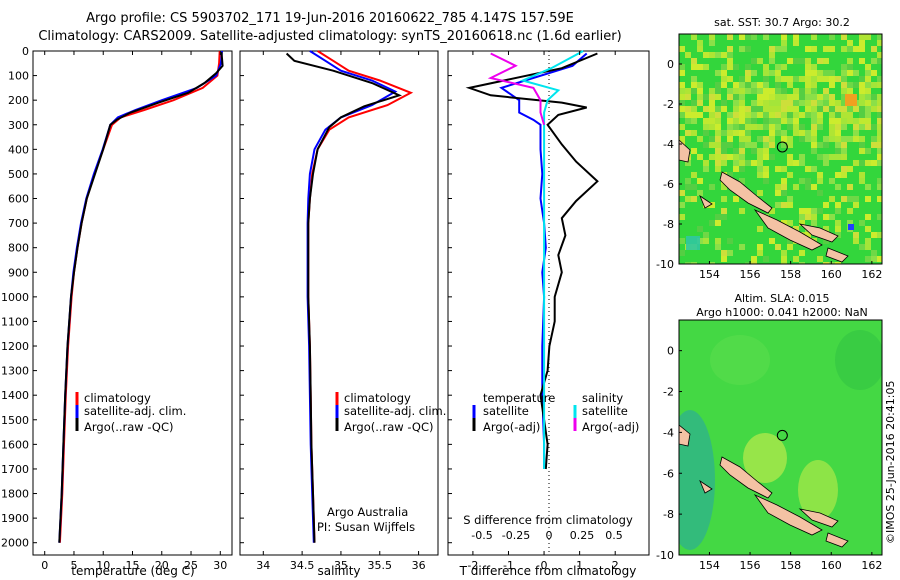 This screenshot has width=900, height=580. I want to click on map-x-tick-label: 158, so click(790, 565).